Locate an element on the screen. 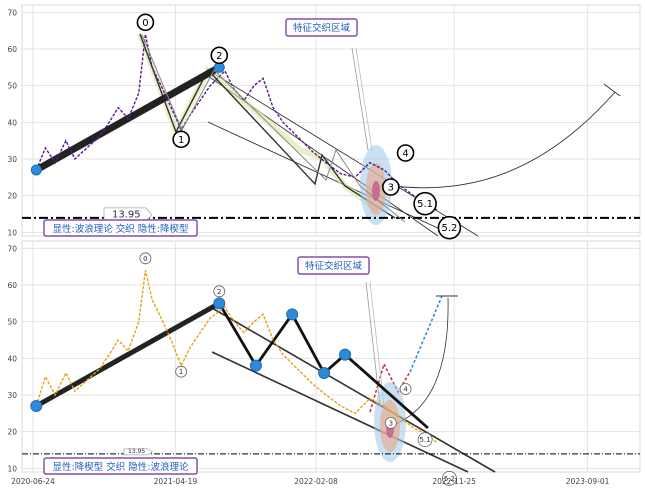 This screenshot has height=489, width=645. lower-badge-top-text: 特征交织区域 is located at coordinates (334, 266).